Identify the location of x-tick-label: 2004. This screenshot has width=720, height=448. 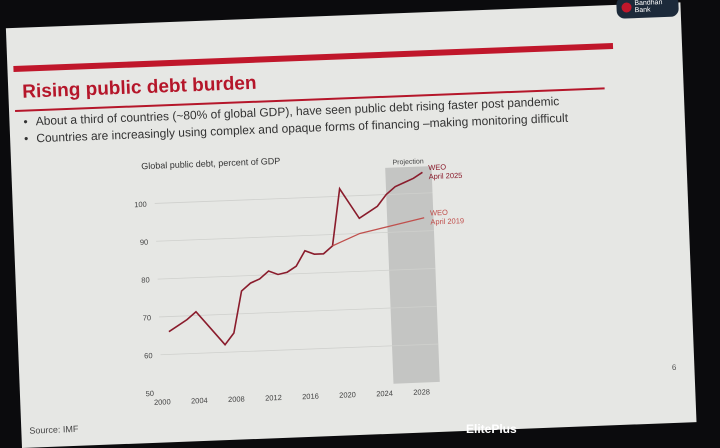
(199, 401).